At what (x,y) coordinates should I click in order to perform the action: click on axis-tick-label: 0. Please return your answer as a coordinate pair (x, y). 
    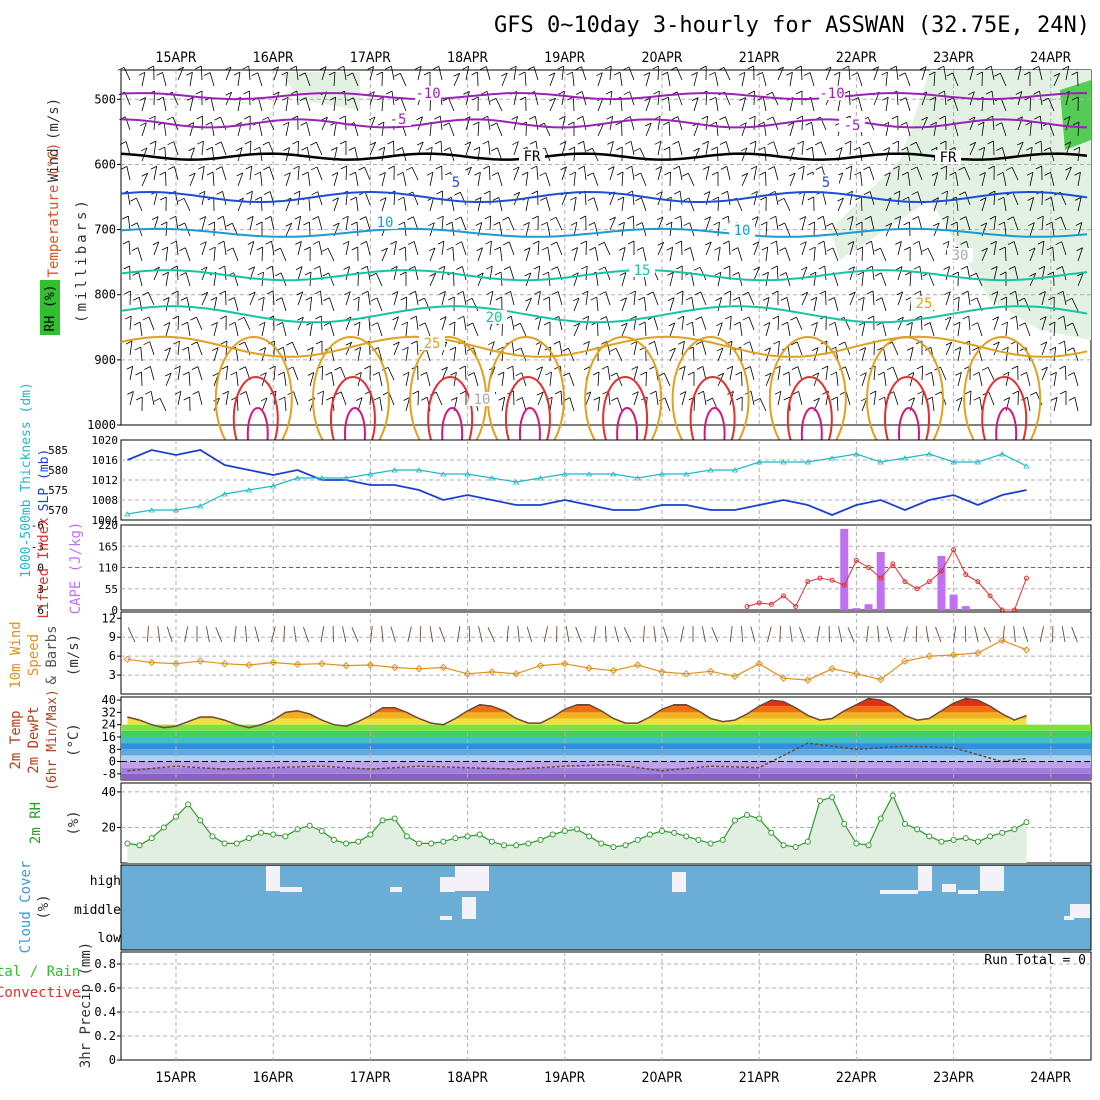
    Looking at the image, I should click on (112, 762).